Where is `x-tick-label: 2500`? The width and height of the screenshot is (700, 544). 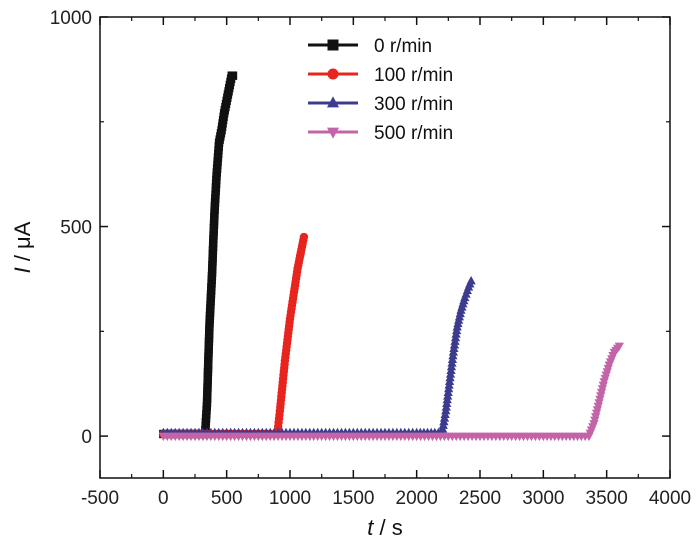 x-tick-label: 2500 is located at coordinates (480, 498).